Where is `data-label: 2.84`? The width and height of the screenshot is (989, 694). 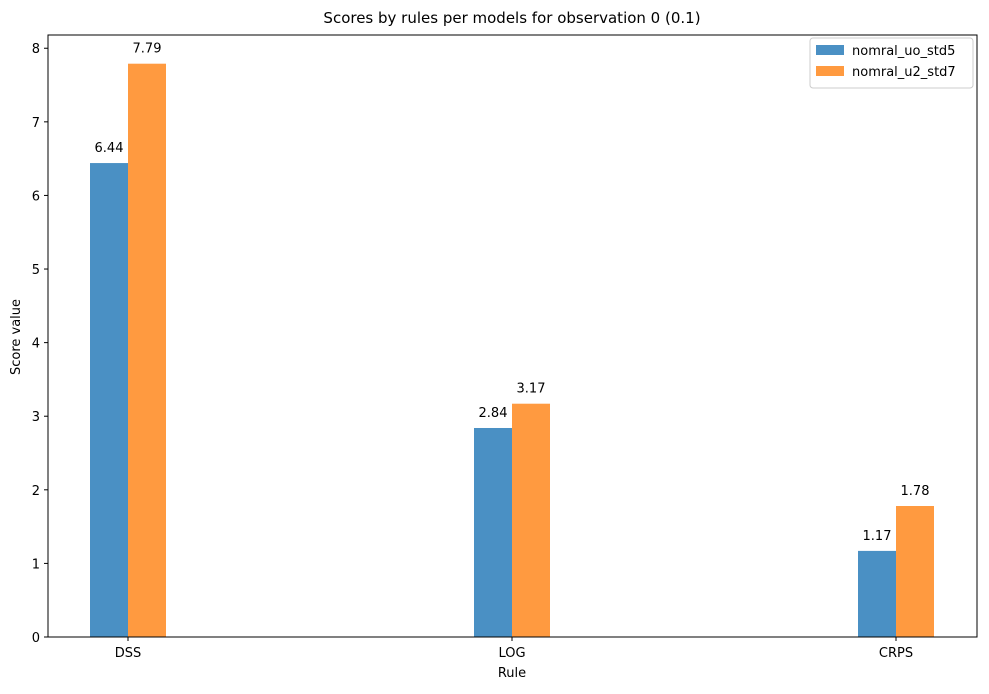 data-label: 2.84 is located at coordinates (493, 413).